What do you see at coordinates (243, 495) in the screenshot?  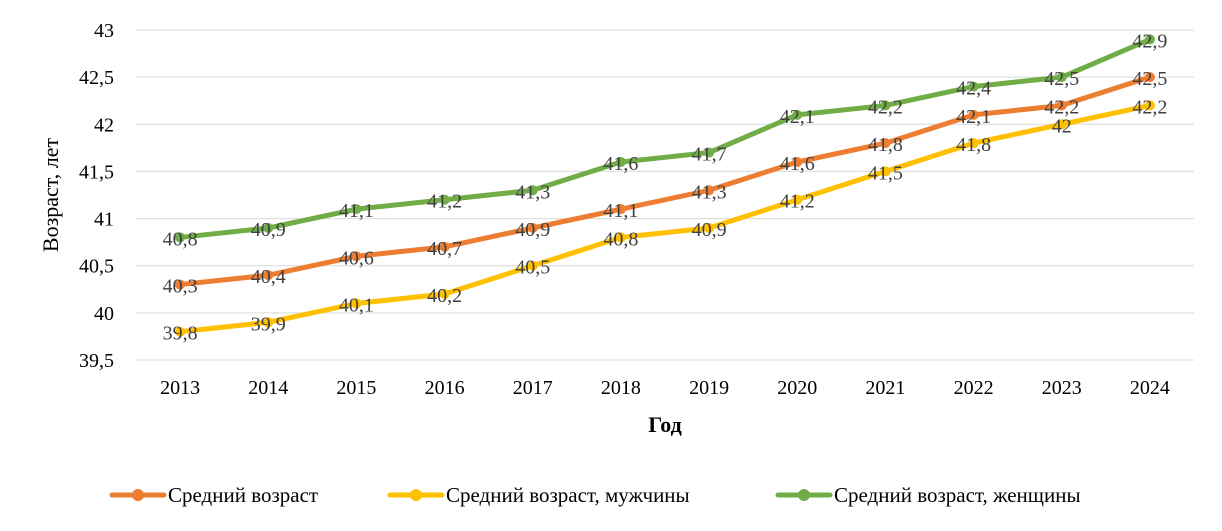 I see `legend-label: Средний возраст` at bounding box center [243, 495].